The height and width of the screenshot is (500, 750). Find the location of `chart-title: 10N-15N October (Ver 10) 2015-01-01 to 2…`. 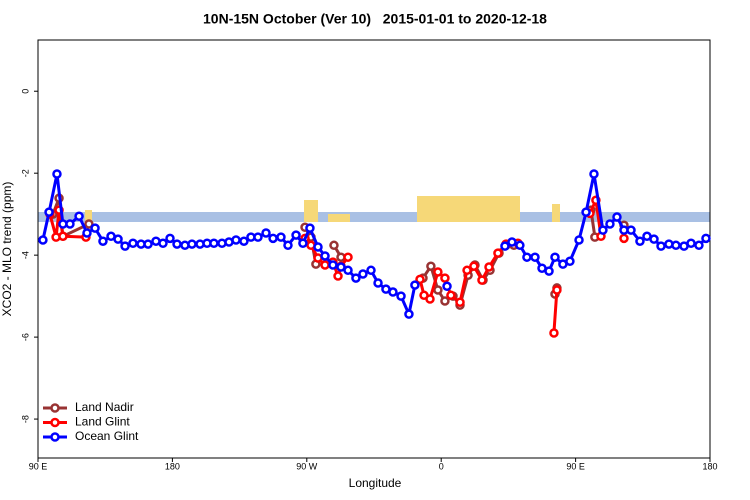

chart-title: 10N-15N October (Ver 10) 2015-01-01 to 2… is located at coordinates (375, 19).